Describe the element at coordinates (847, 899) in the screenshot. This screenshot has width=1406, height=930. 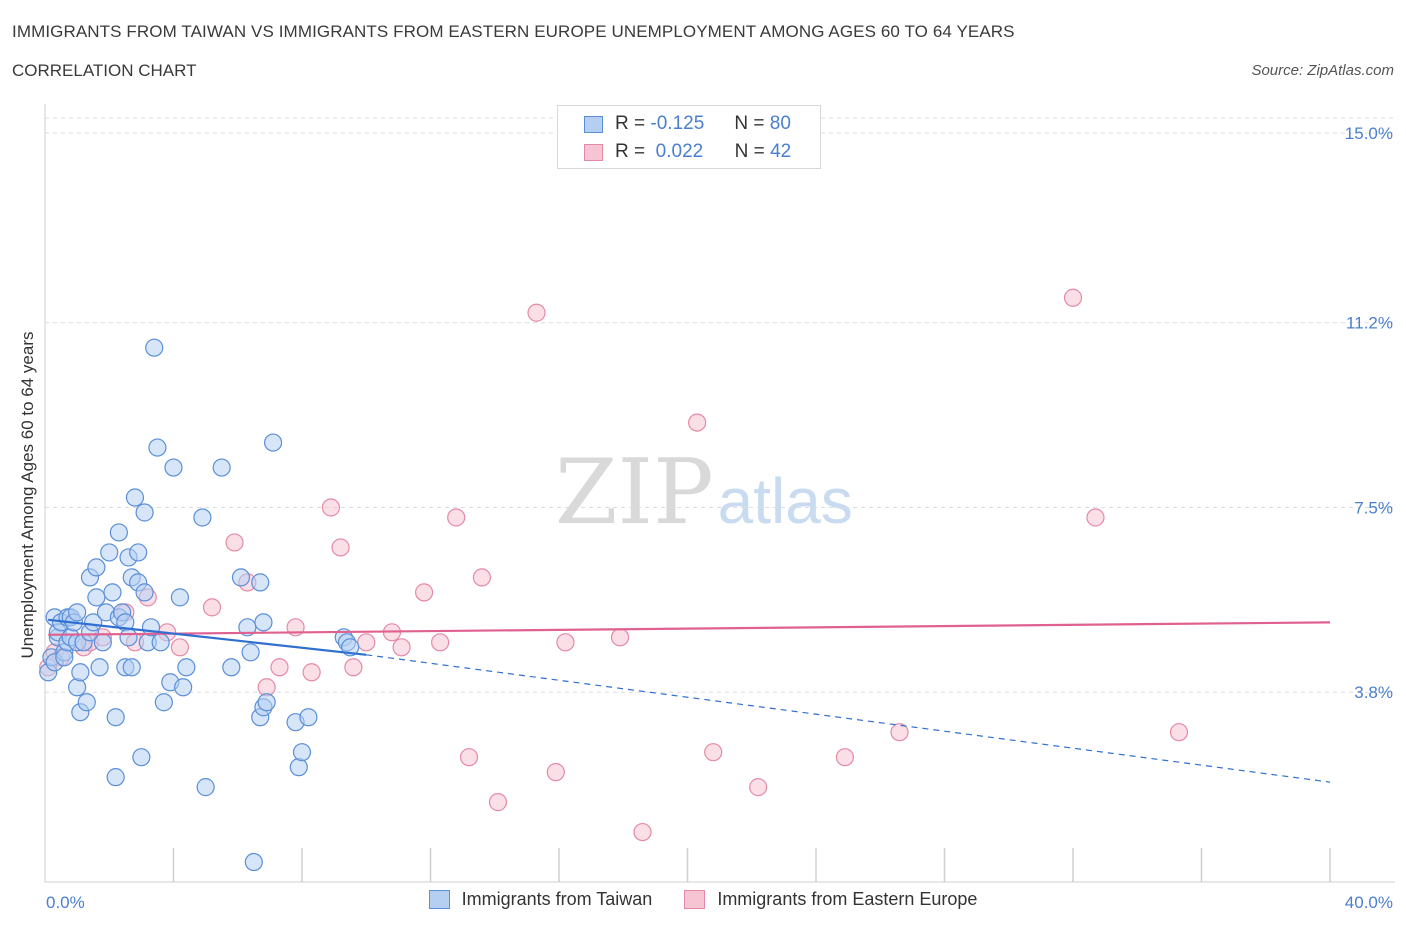
I see `series-legend-label-eastern-europe: Immigrants from Eastern Europe` at that location.